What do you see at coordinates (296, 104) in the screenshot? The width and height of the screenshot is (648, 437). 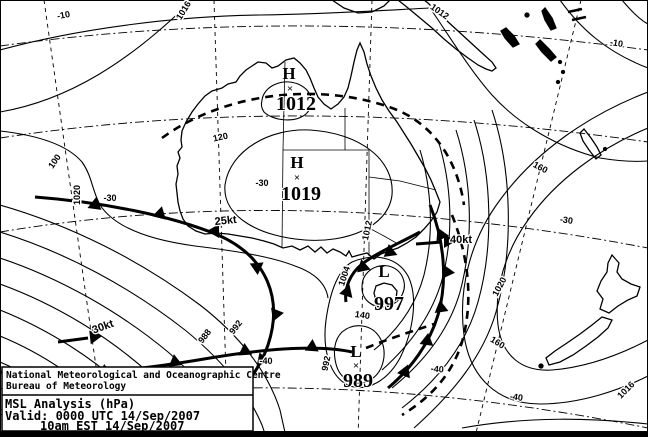 I see `pressure-value: 1012` at bounding box center [296, 104].